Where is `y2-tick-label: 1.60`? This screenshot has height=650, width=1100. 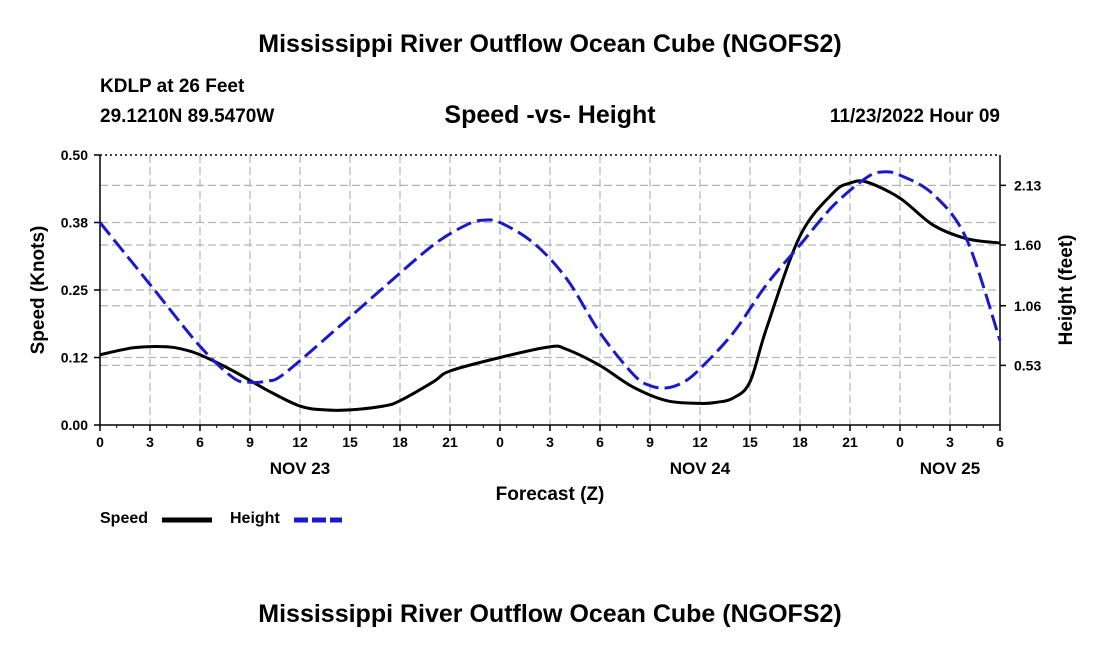
y2-tick-label: 1.60 is located at coordinates (1027, 245).